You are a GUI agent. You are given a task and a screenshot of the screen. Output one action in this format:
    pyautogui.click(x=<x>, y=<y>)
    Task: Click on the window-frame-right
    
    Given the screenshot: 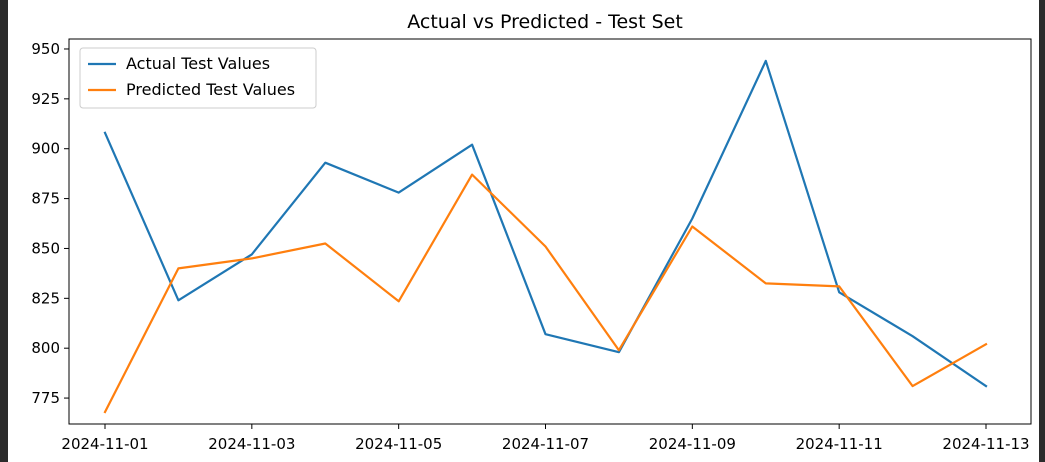 What is the action you would take?
    pyautogui.click(x=1042, y=231)
    